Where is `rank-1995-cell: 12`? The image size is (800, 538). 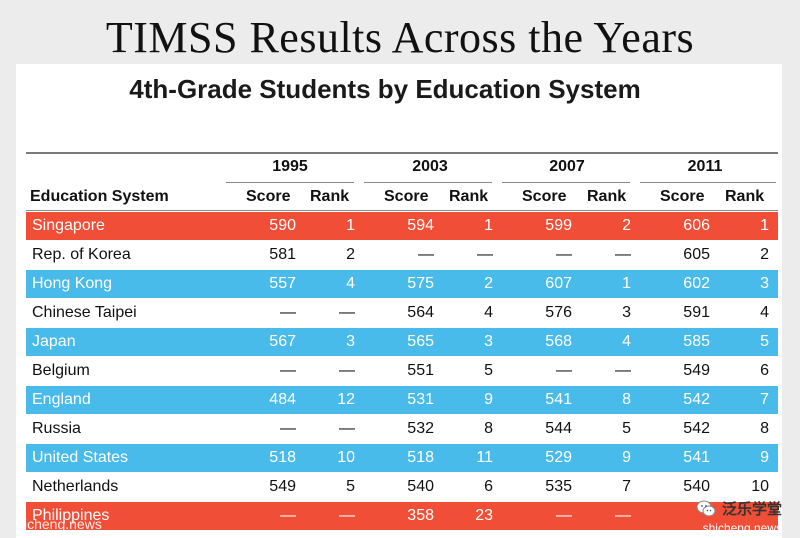
rank-1995-cell: 12 is located at coordinates (346, 399).